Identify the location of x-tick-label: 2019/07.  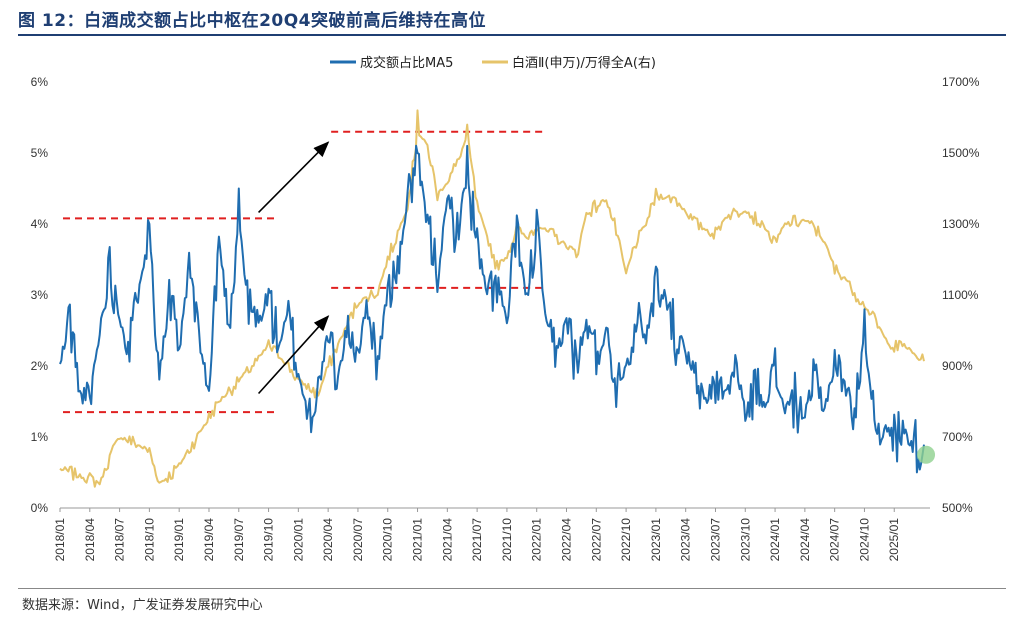
(239, 540).